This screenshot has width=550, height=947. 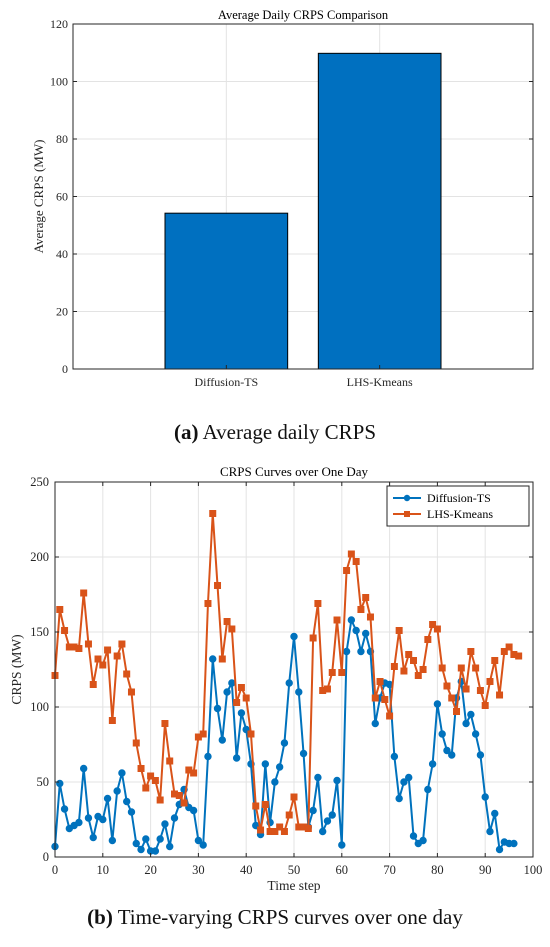 What do you see at coordinates (65, 369) in the screenshot?
I see `y-tick-label: 0` at bounding box center [65, 369].